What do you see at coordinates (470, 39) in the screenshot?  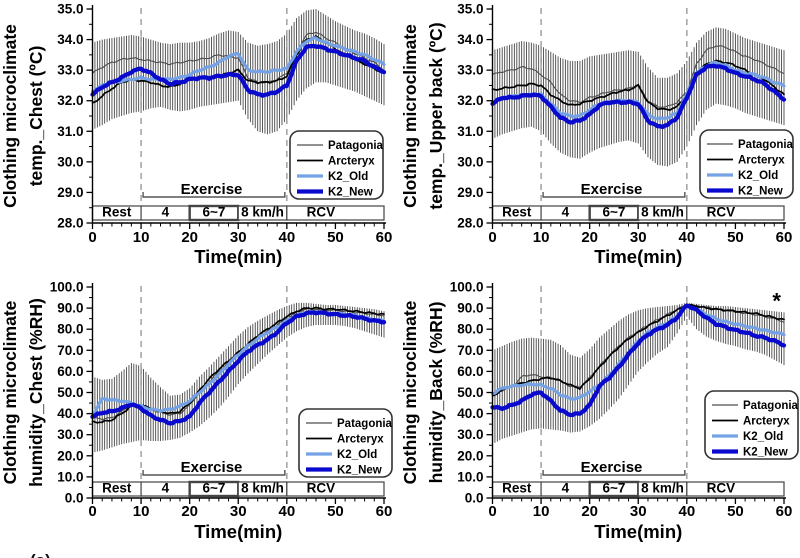 I see `svg-text: 34.0` at bounding box center [470, 39].